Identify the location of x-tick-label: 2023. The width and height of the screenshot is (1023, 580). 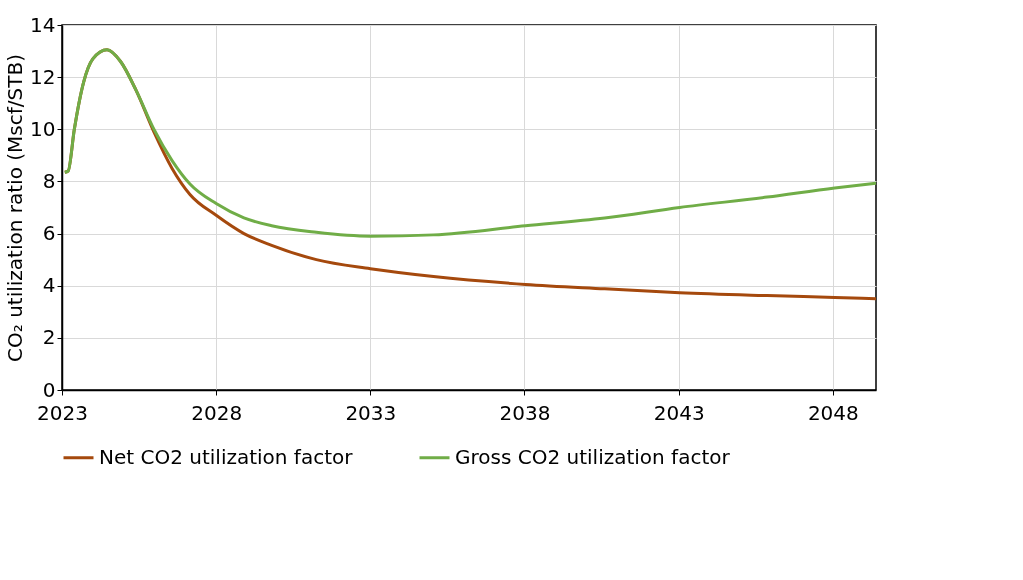
(62, 412).